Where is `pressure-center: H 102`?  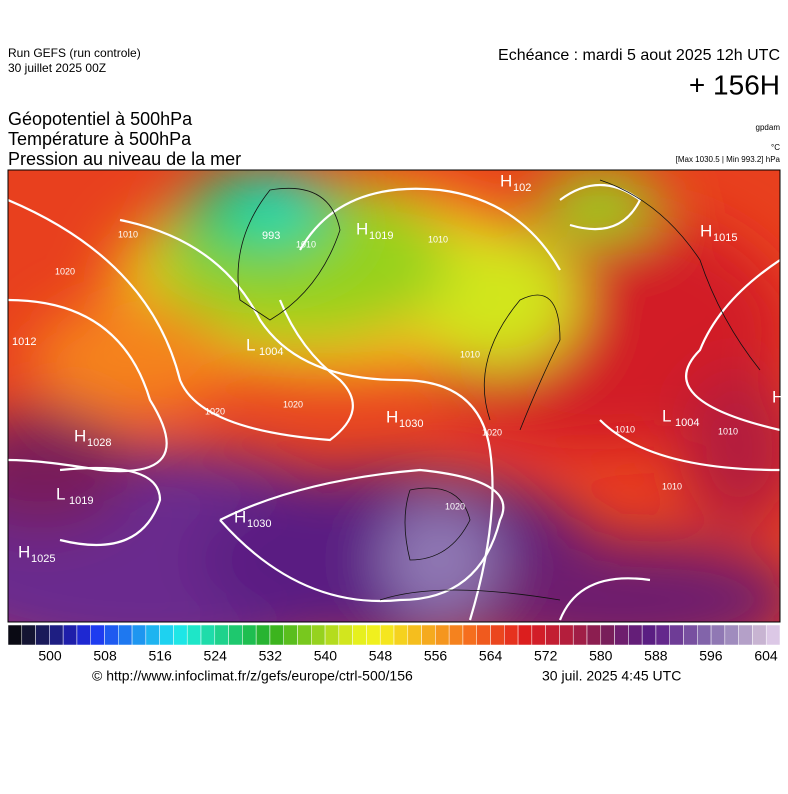 pressure-center: H 102 is located at coordinates (515, 182).